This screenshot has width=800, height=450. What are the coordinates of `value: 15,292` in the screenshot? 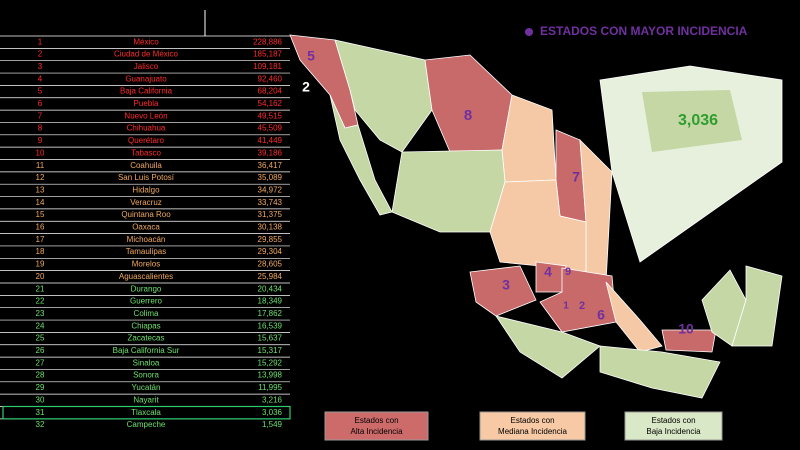 It's located at (270, 362).